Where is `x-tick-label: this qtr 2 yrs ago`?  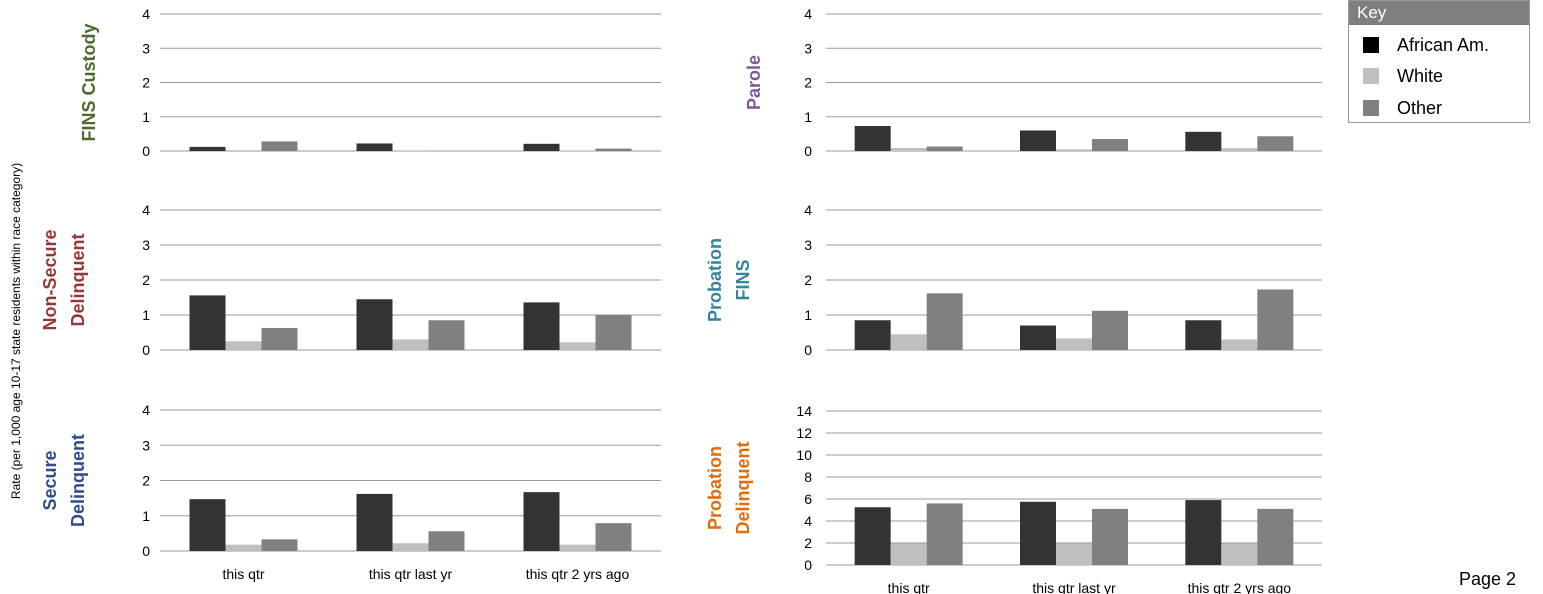
x-tick-label: this qtr 2 yrs ago is located at coordinates (1240, 587).